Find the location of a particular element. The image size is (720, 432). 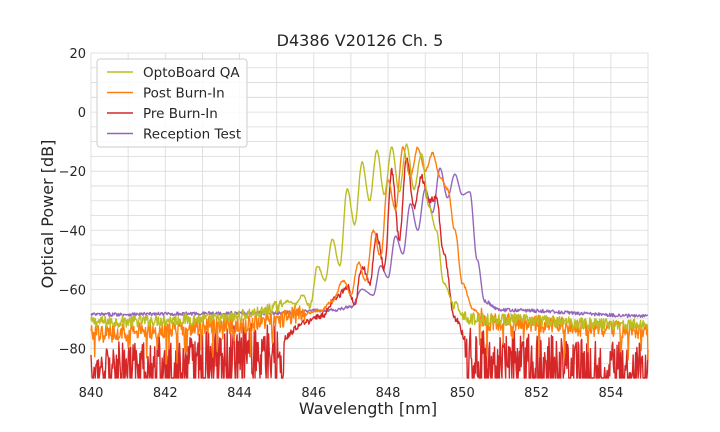

legend-label: OptoBoard QA is located at coordinates (191, 73).